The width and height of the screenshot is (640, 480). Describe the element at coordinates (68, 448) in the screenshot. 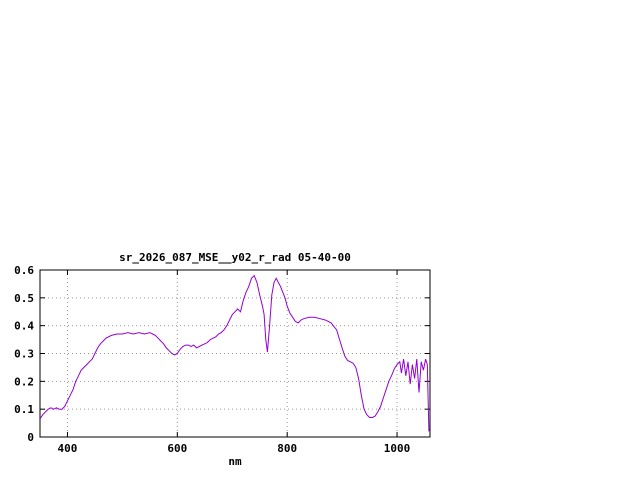

I see `x-tick-label: 400` at that location.